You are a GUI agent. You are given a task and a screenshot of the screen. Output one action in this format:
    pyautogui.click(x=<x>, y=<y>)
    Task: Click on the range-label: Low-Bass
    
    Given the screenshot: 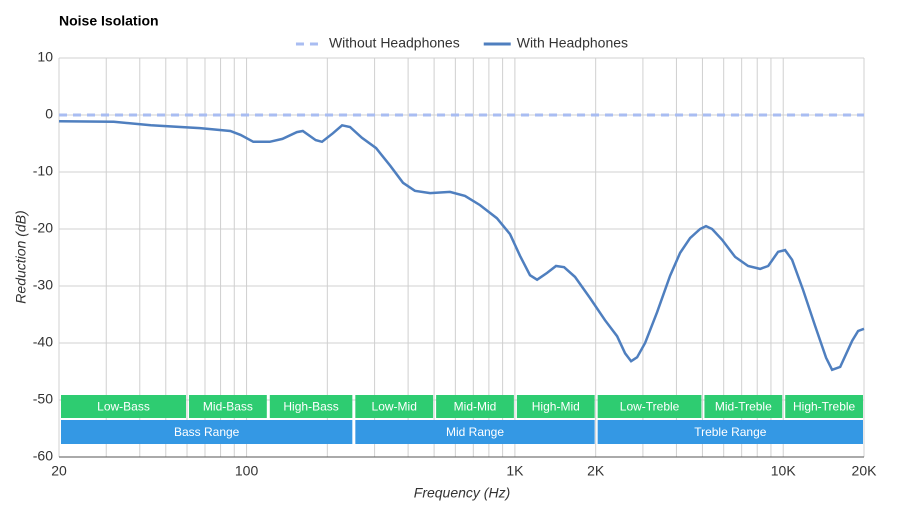 What is the action you would take?
    pyautogui.click(x=123, y=407)
    